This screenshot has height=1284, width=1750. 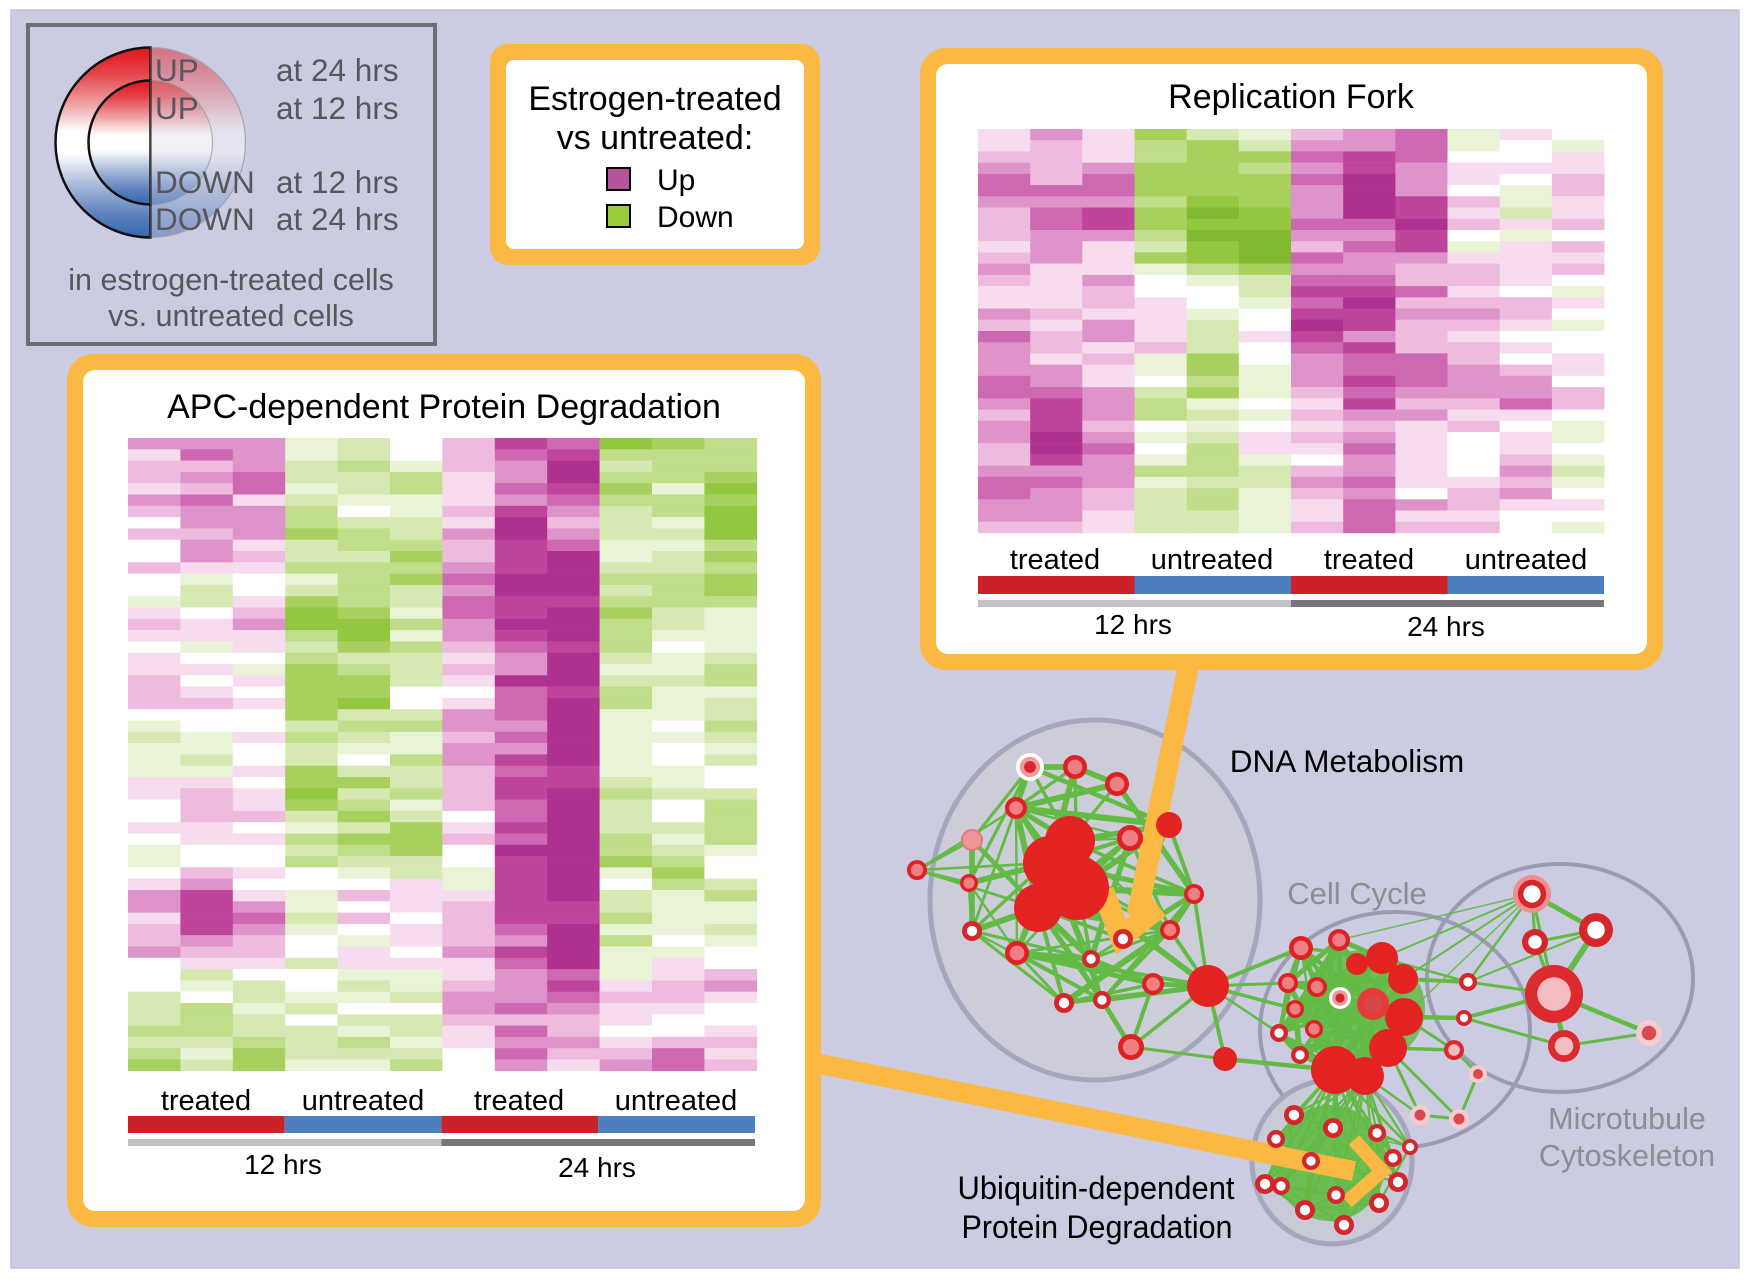 I want to click on svg-text:APC-dependent Protein Degradat: APC-dependent Protein Degradation, so click(x=444, y=407).